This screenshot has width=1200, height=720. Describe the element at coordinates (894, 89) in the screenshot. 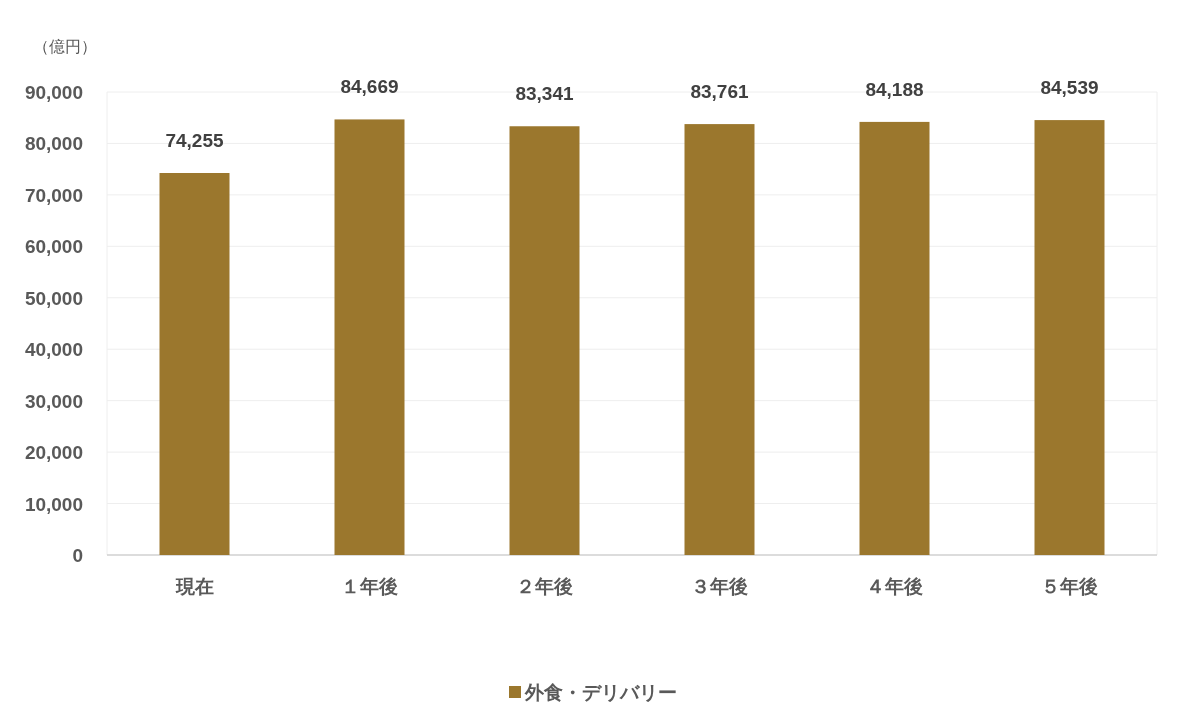

I see `data-label: 84,188` at that location.